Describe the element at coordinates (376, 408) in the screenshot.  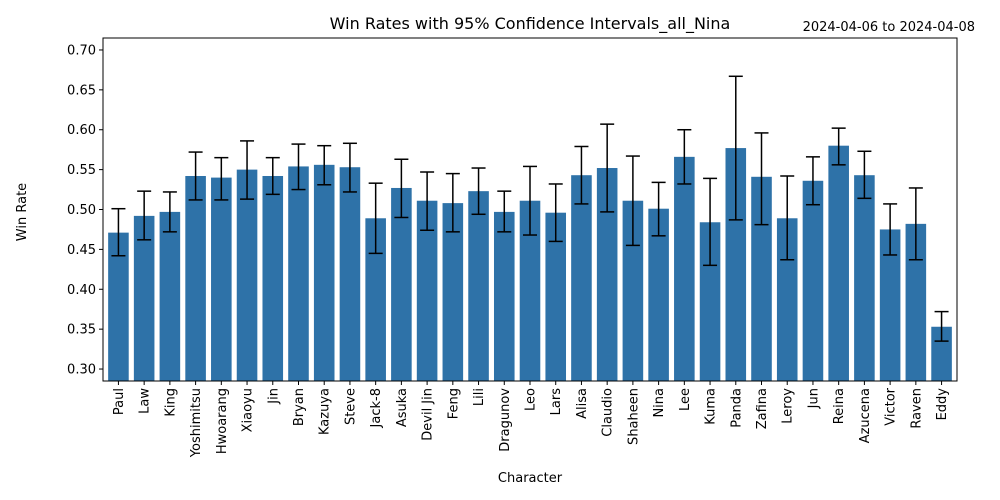
I see `x-tick-label: Jack-8` at that location.